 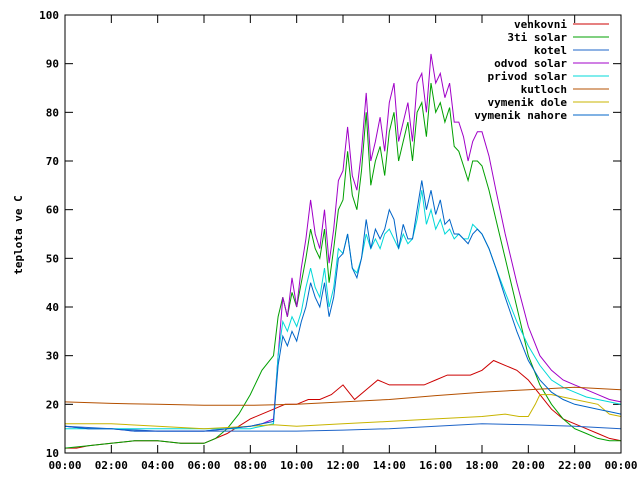 What do you see at coordinates (528, 76) in the screenshot?
I see `legend-label-privod-solar: privod solar` at bounding box center [528, 76].